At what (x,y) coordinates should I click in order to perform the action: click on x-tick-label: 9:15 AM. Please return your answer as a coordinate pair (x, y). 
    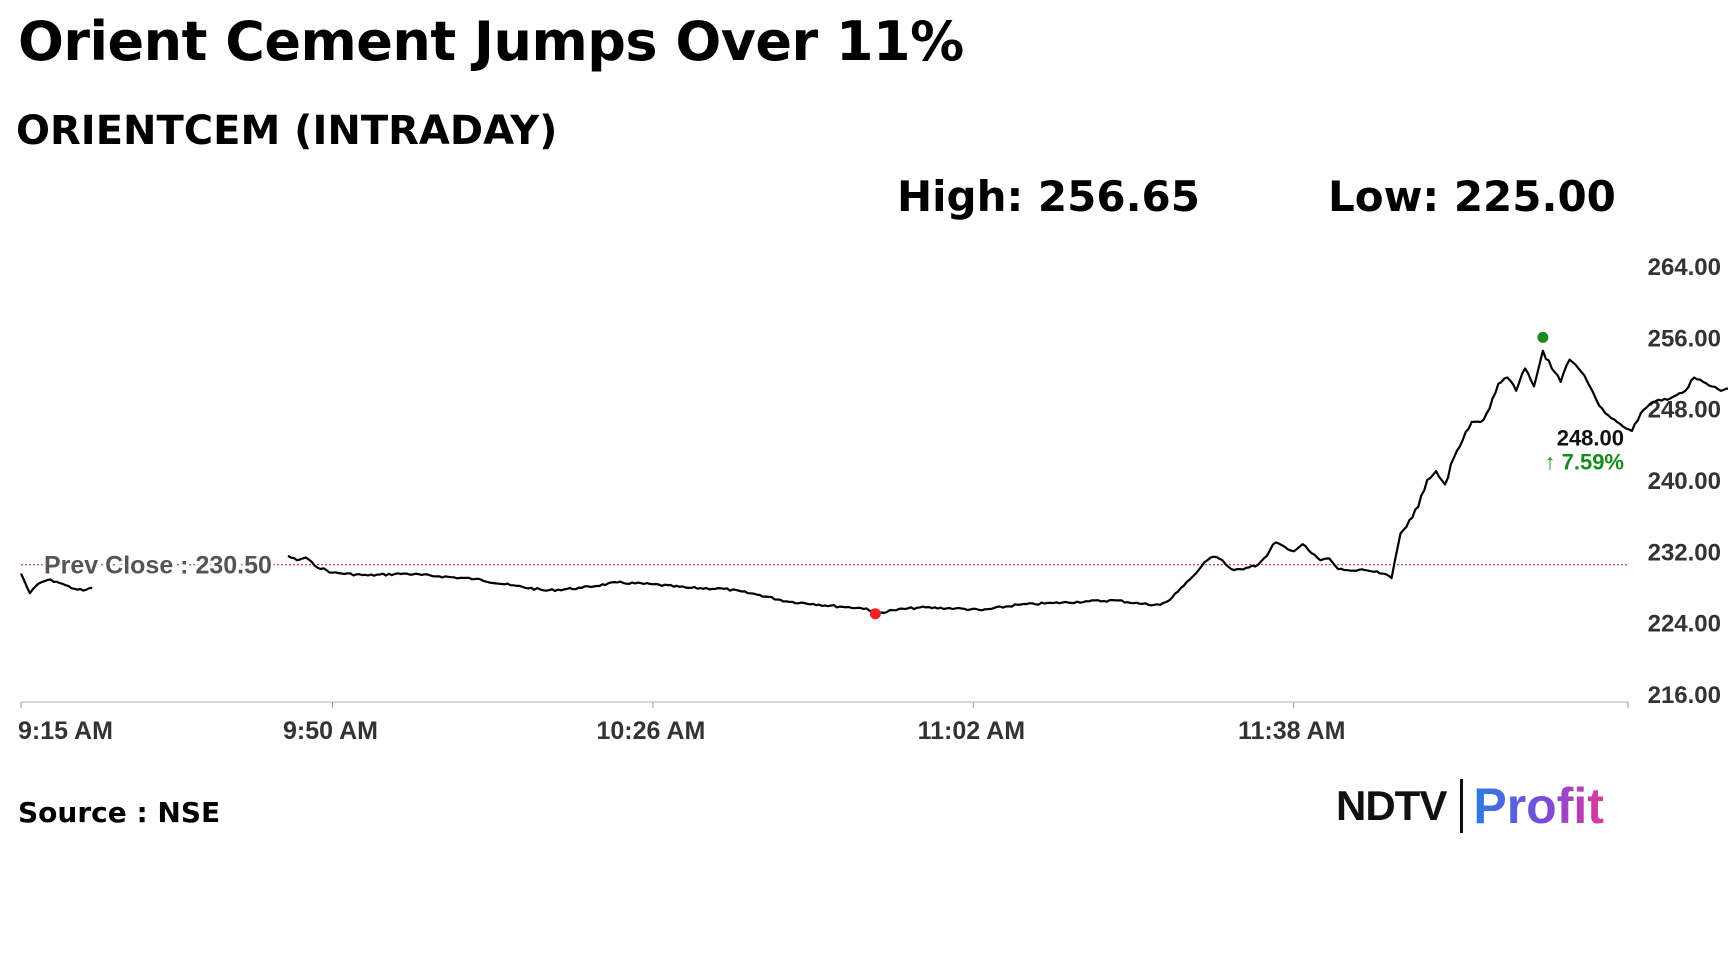
    Looking at the image, I should click on (65, 731).